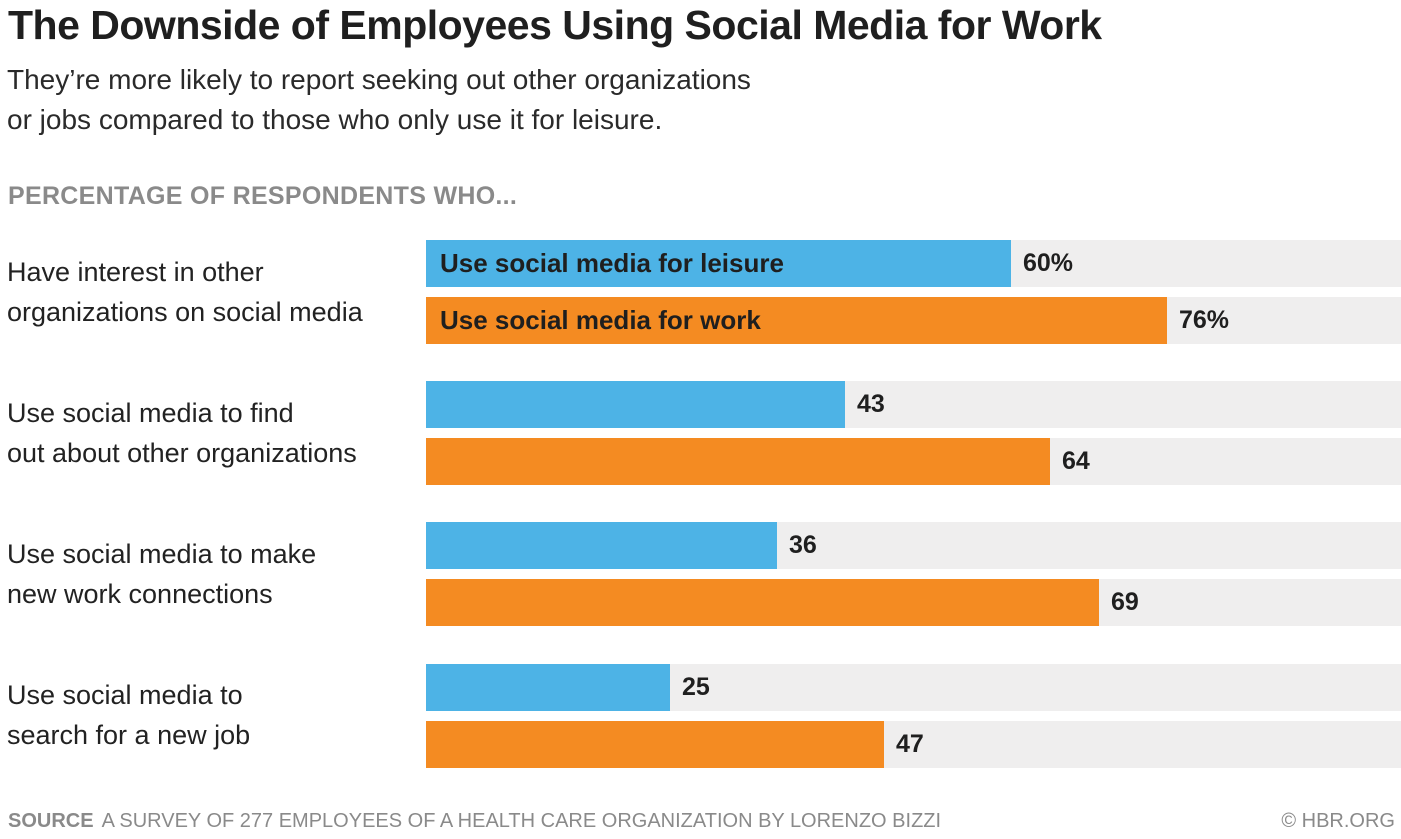 This screenshot has width=1401, height=839. Describe the element at coordinates (803, 545) in the screenshot. I see `value-label: 36` at that location.